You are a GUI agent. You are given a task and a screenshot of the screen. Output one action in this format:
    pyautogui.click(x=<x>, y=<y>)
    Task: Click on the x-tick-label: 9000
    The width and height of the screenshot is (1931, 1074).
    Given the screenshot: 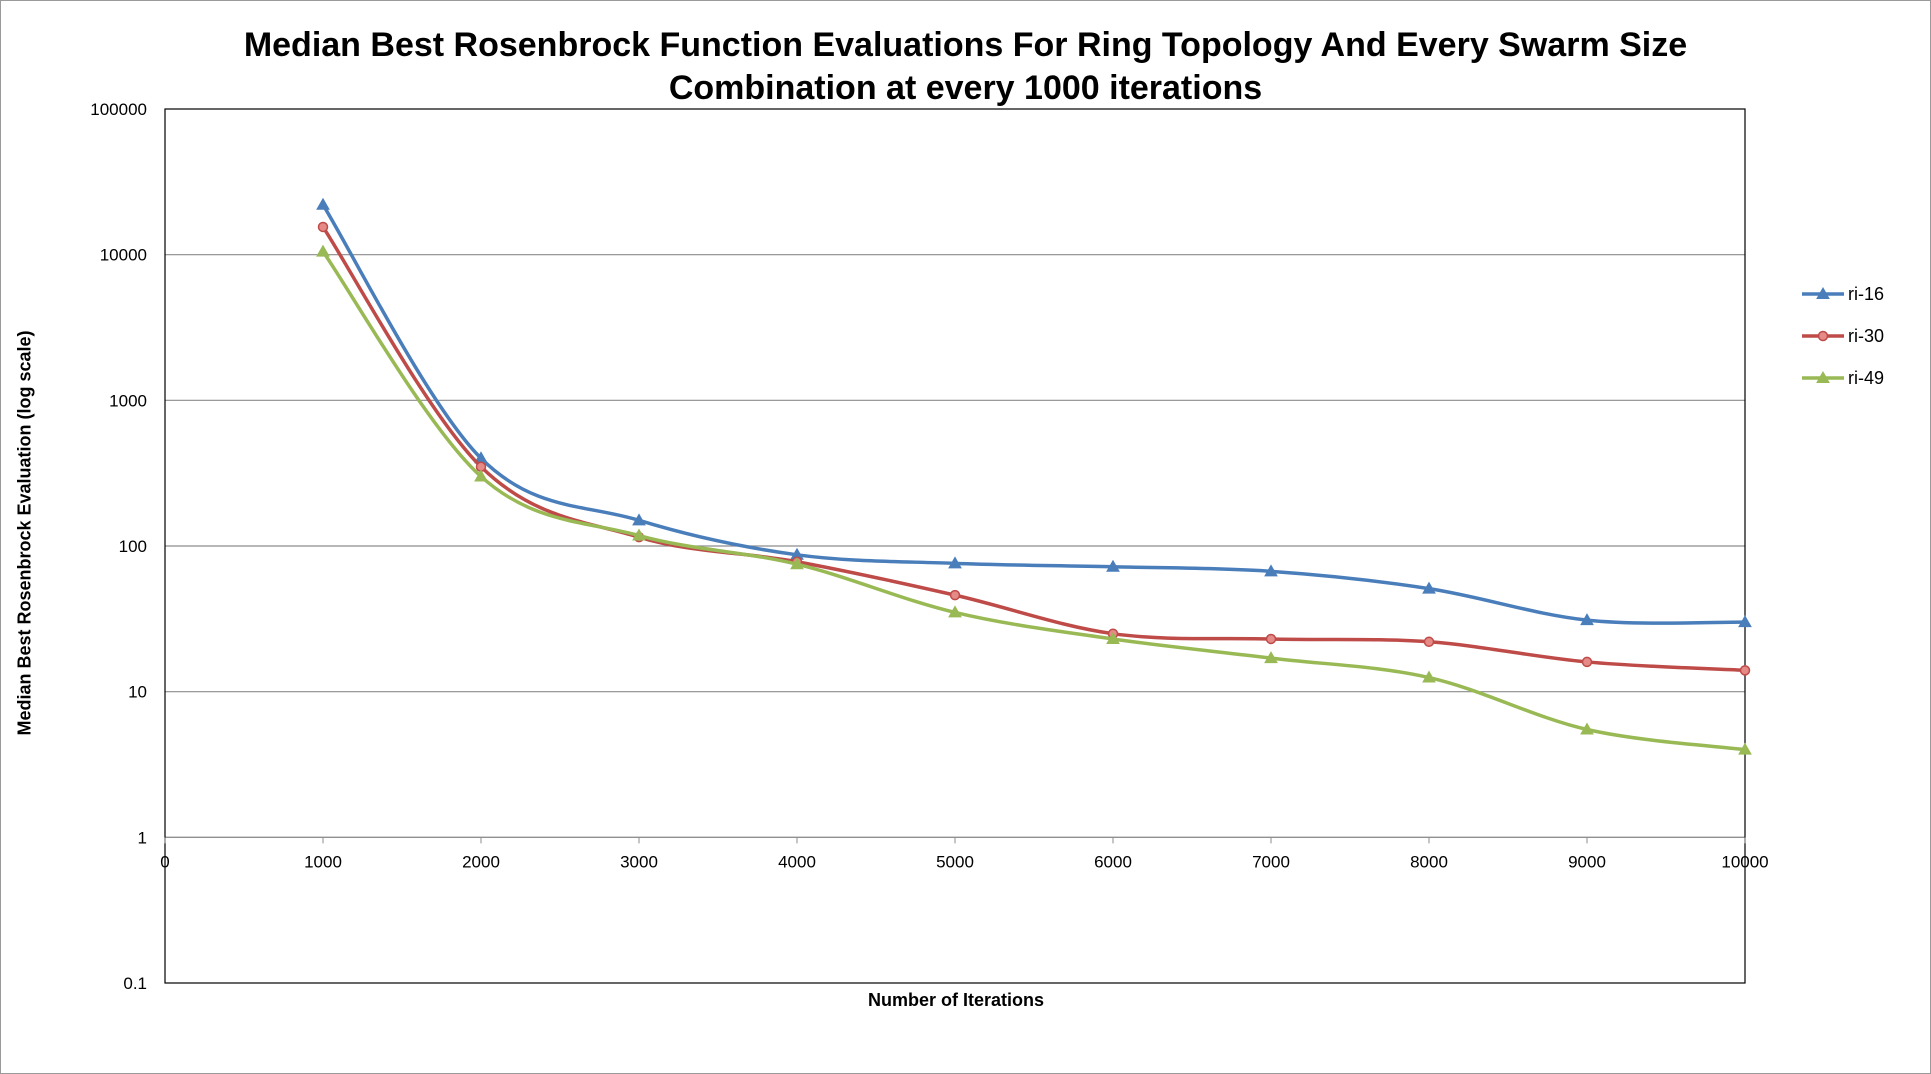 What is the action you would take?
    pyautogui.click(x=1587, y=861)
    